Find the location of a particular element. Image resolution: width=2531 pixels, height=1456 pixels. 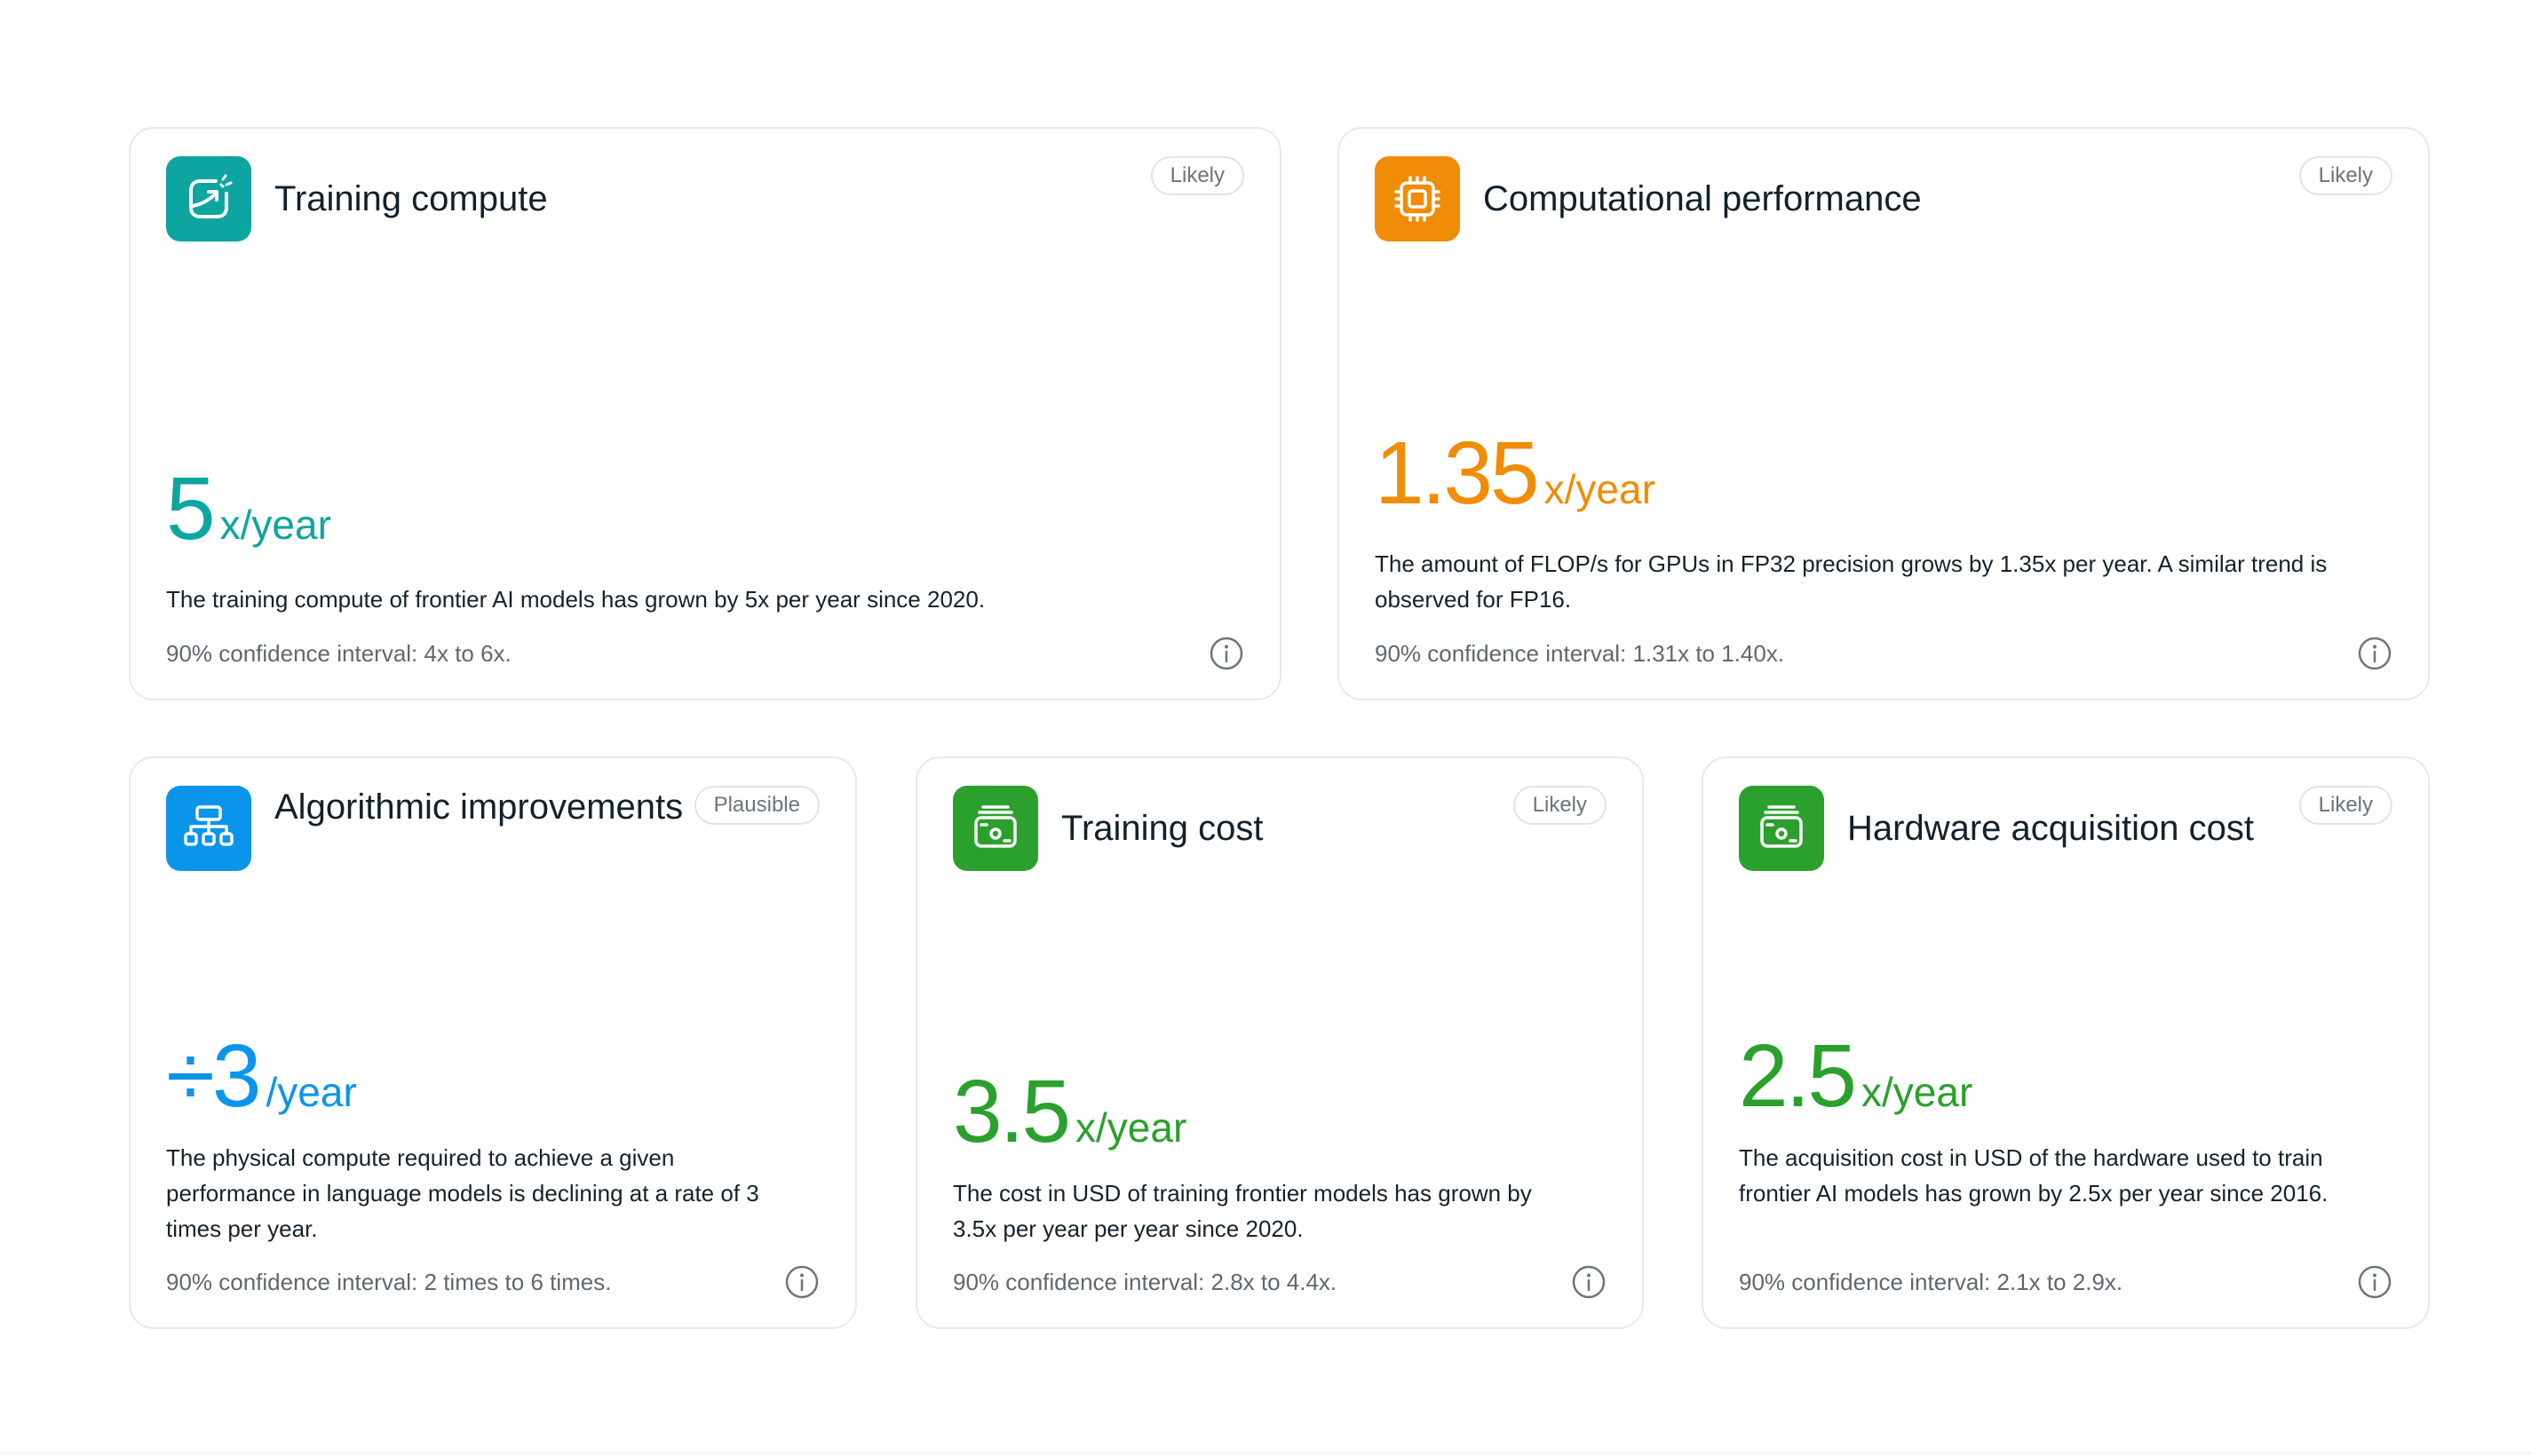

metric-unit: /year is located at coordinates (311, 1092).